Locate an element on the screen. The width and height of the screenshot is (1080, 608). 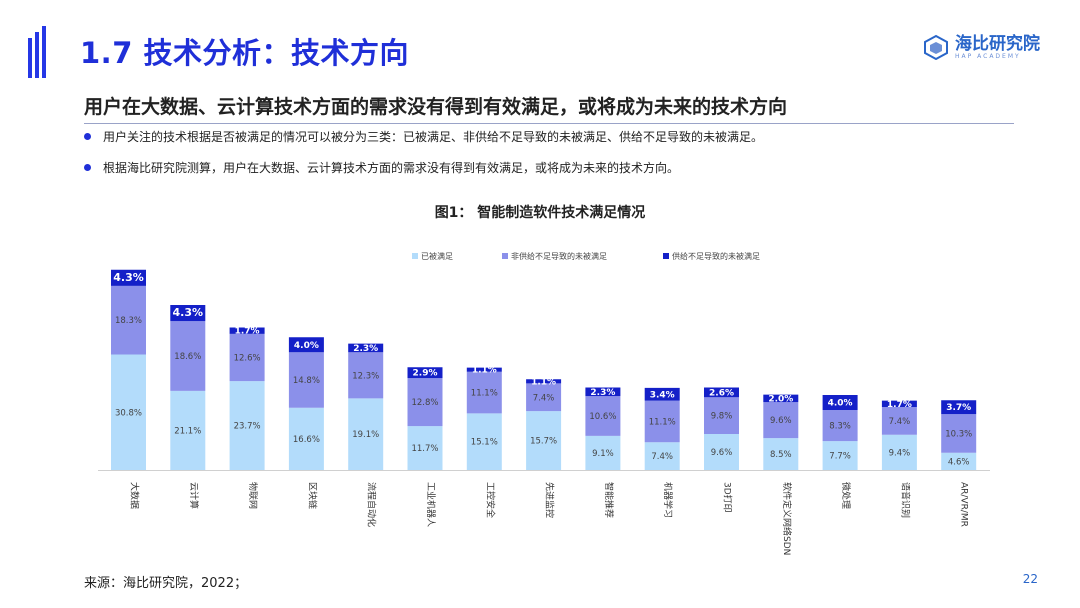
category-label: 语音识别 is located at coordinates (905, 500).